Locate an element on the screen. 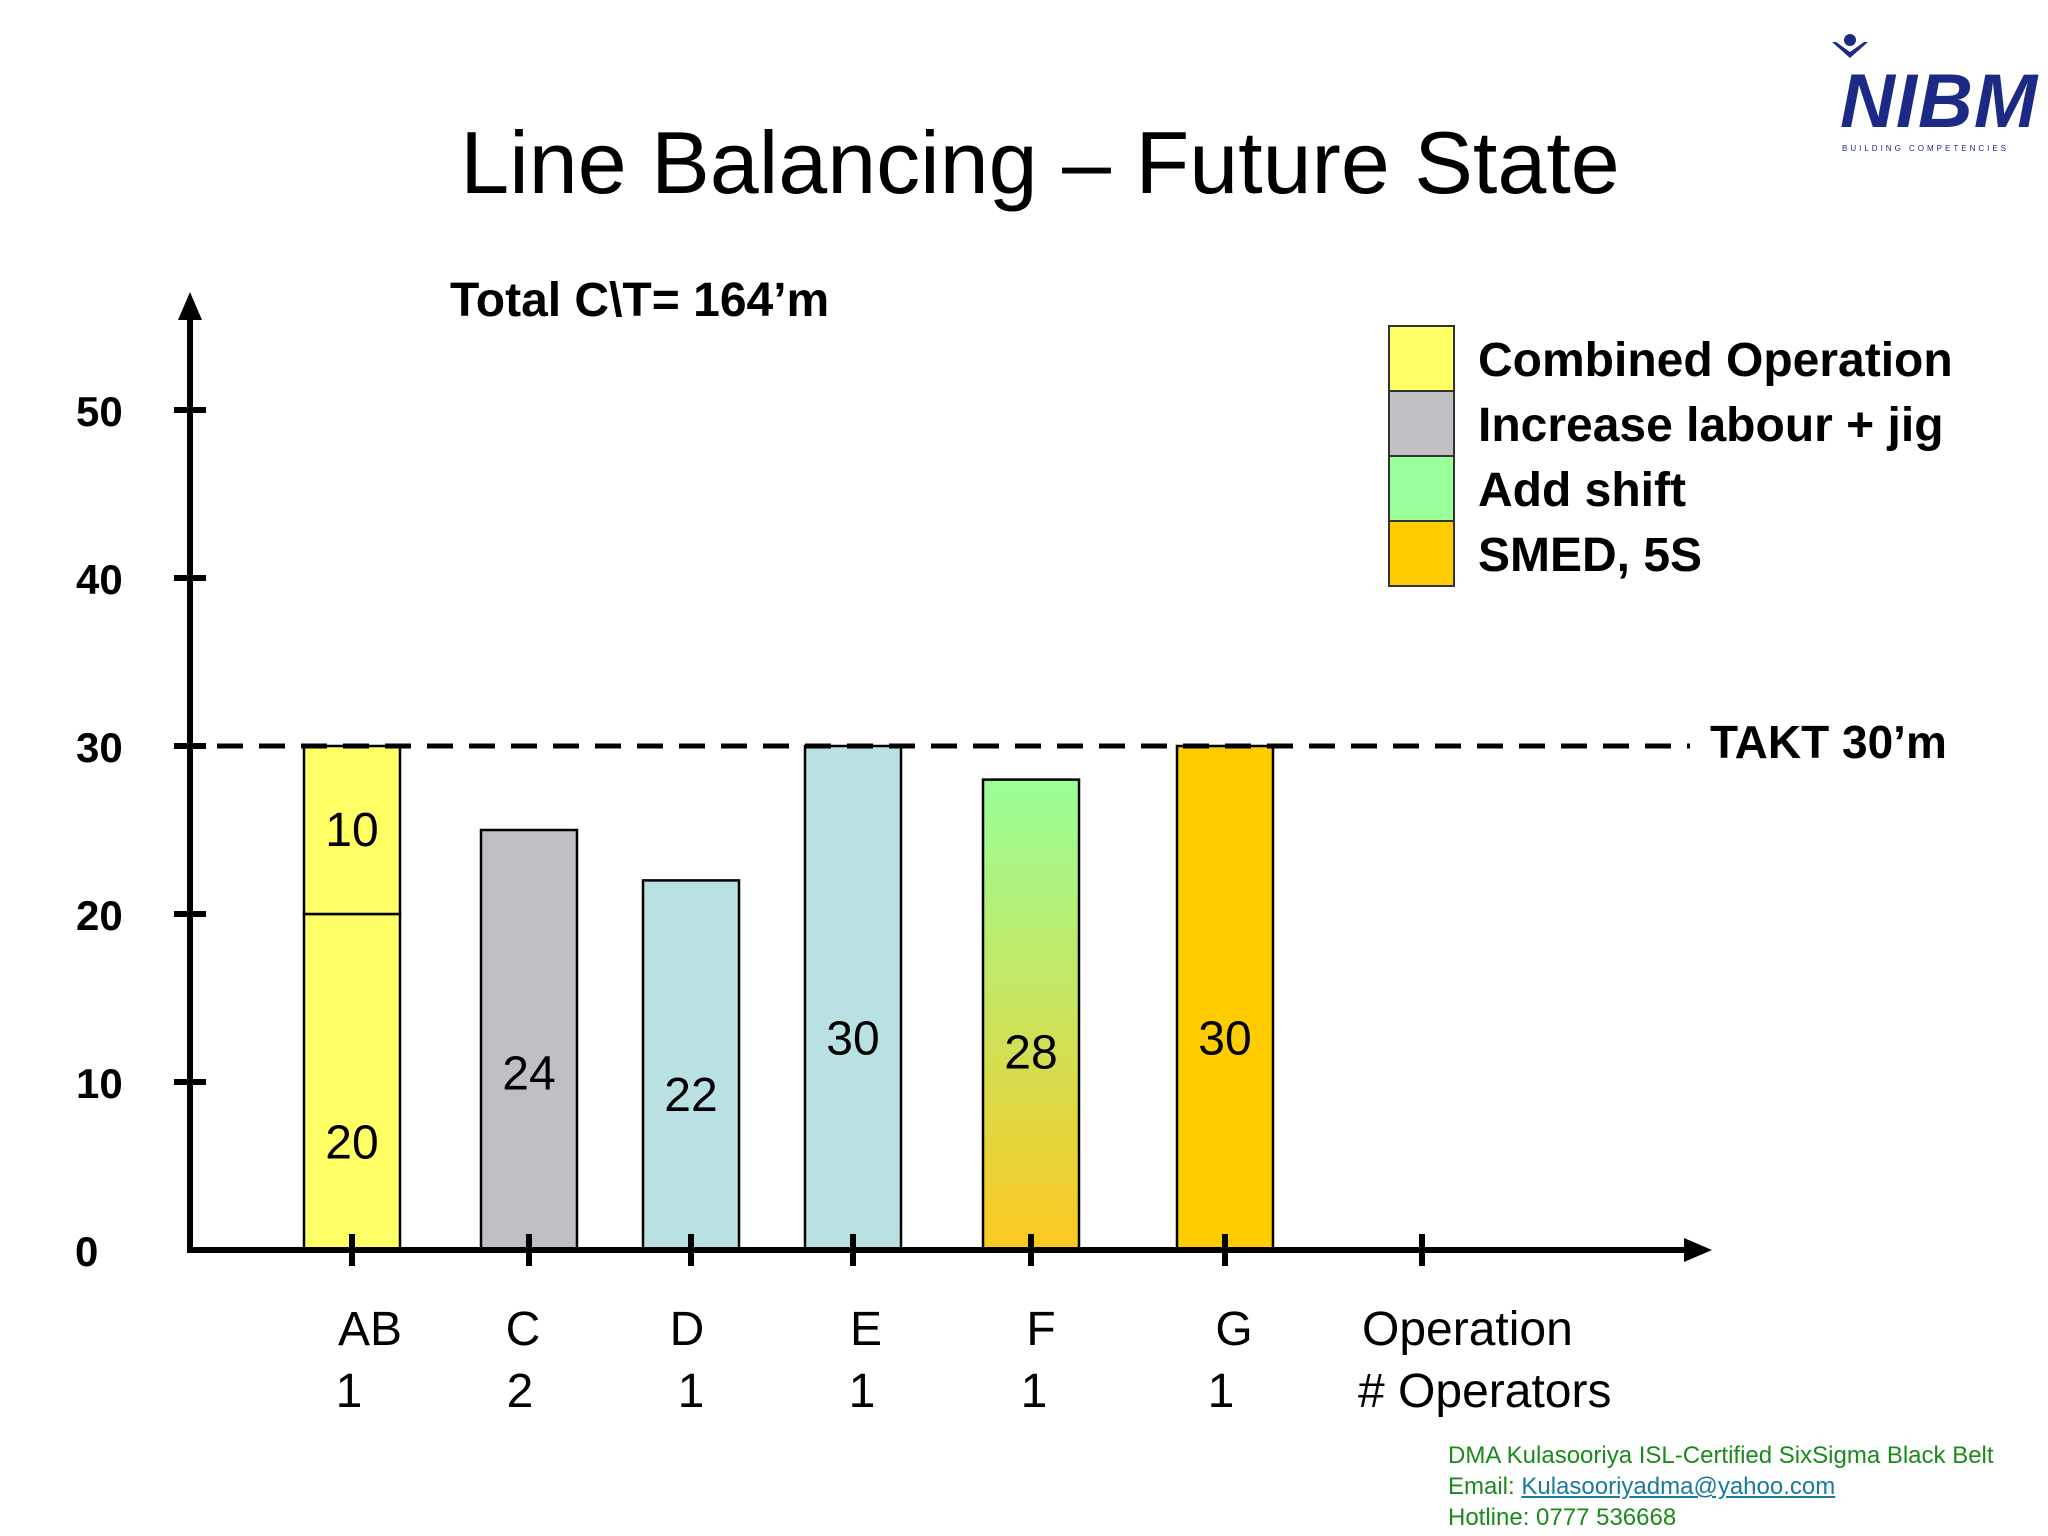  nibm-logo is located at coordinates (1850, 46).